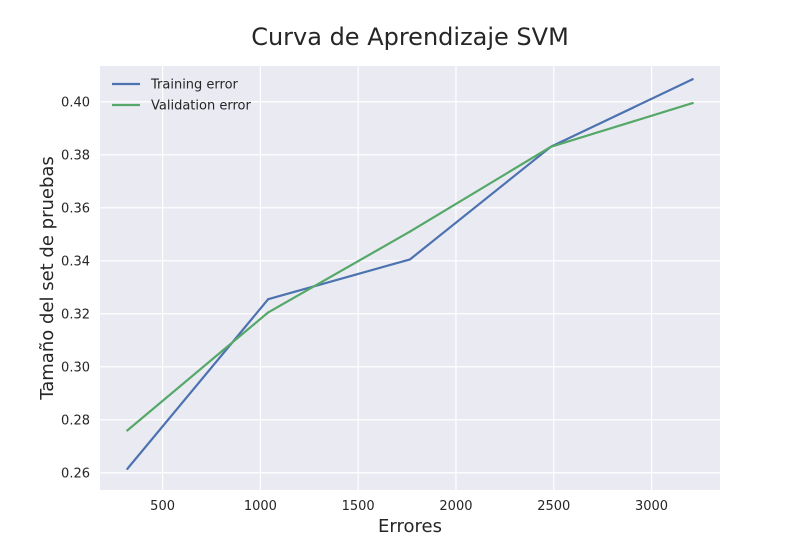 The width and height of the screenshot is (800, 555). Describe the element at coordinates (358, 506) in the screenshot. I see `x-tick-label: 1500` at that location.